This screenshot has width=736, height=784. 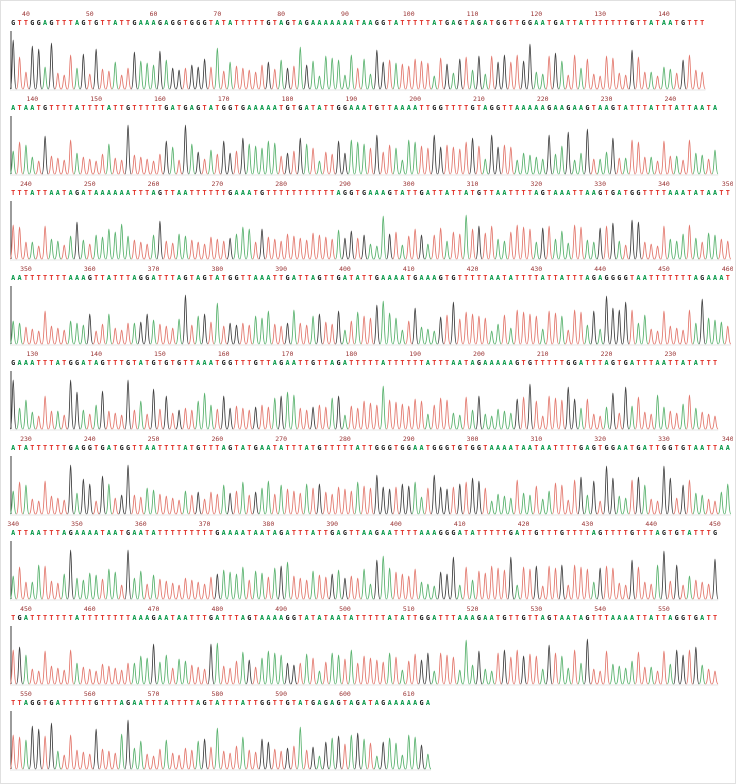 What do you see at coordinates (224, 99) in the screenshot?
I see `position-tick-label: 170` at bounding box center [224, 99].